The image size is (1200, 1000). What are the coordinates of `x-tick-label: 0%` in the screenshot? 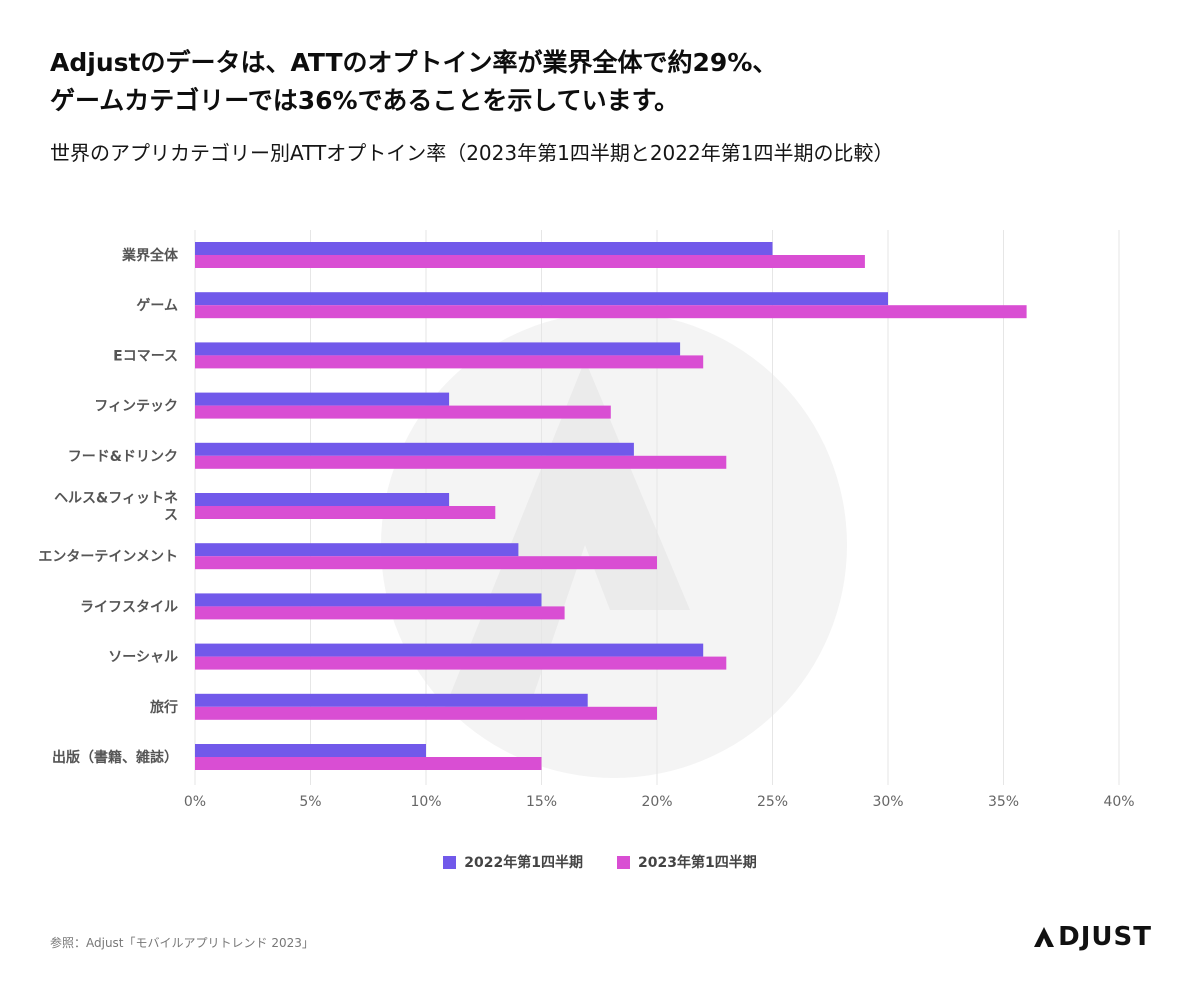 It's located at (195, 802).